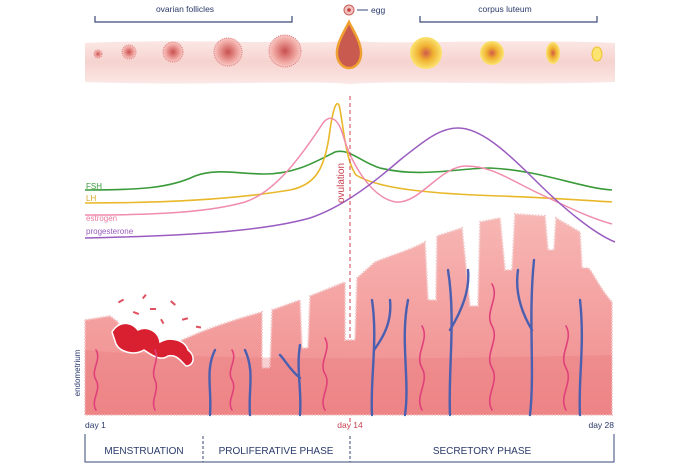 This screenshot has width=700, height=467. I want to click on corpus-luteum-label: corpus luteum, so click(504, 9).